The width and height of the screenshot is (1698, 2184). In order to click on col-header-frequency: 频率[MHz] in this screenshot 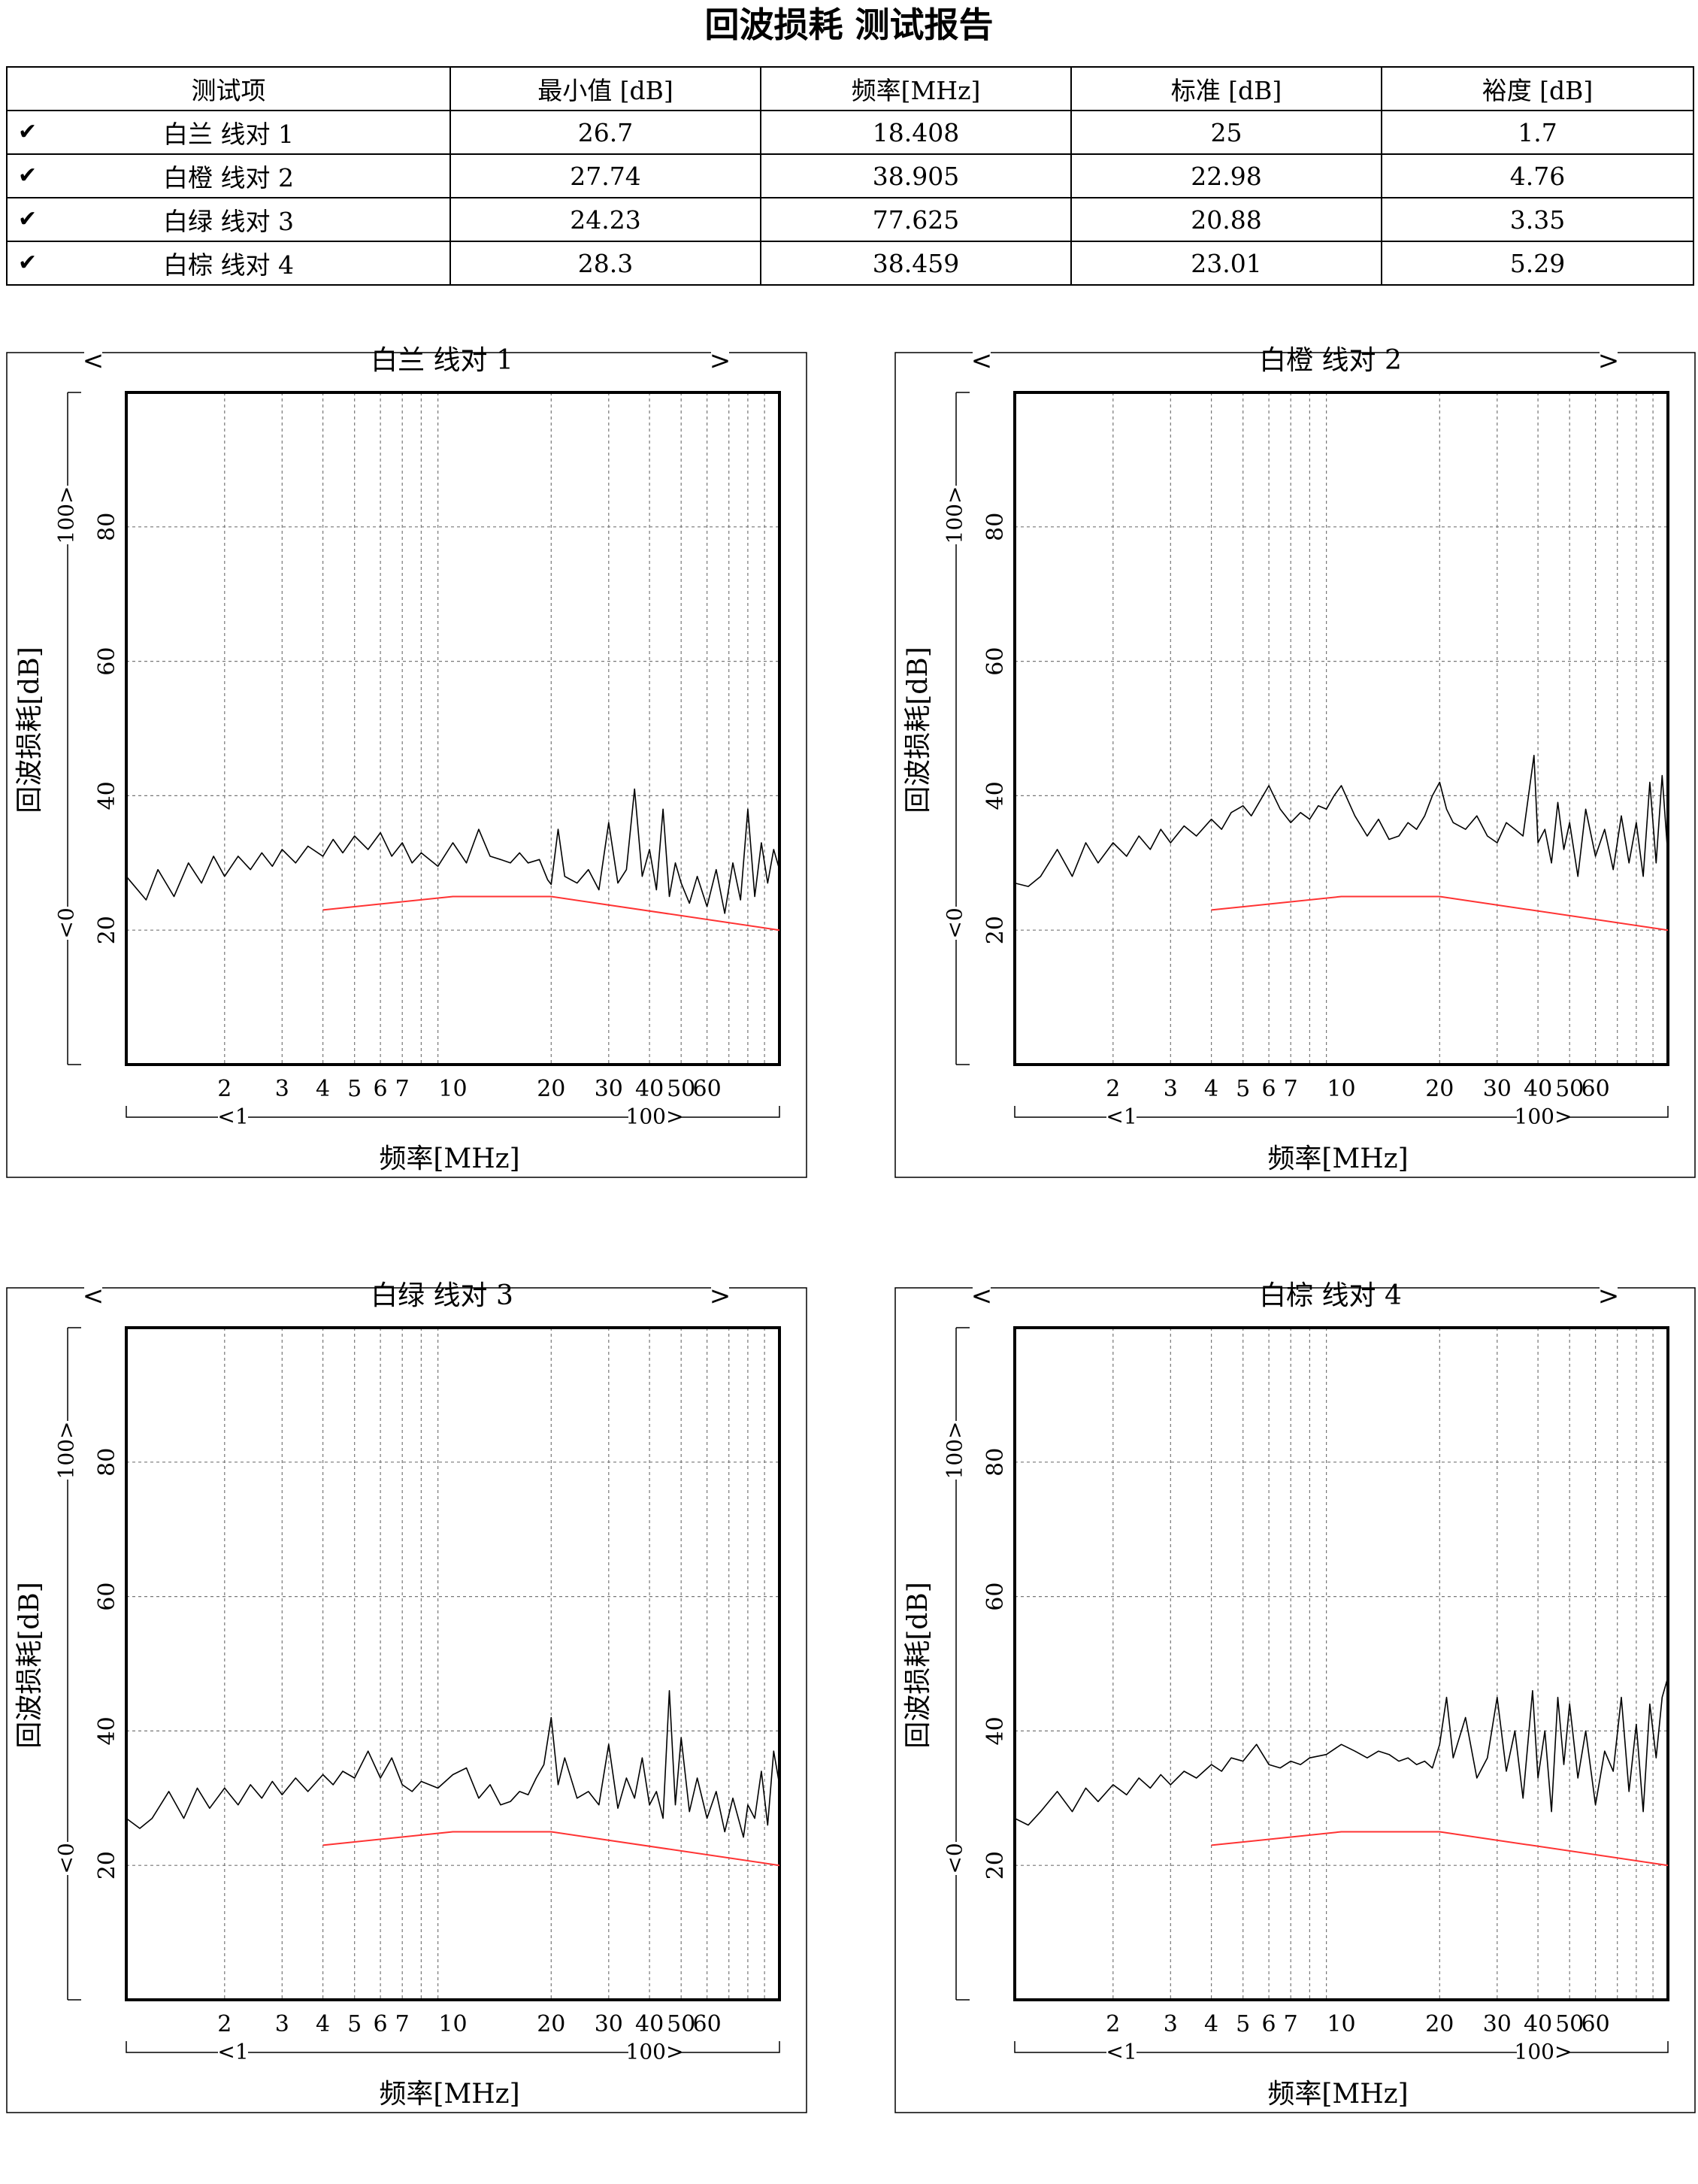, I will do `click(916, 88)`.